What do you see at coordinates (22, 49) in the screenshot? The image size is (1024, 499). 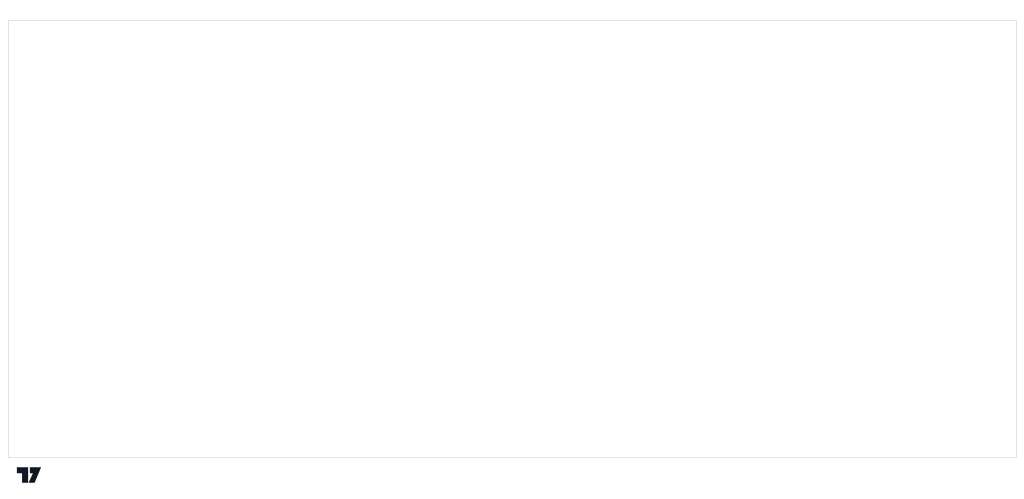 I see `volume-legend-row` at bounding box center [22, 49].